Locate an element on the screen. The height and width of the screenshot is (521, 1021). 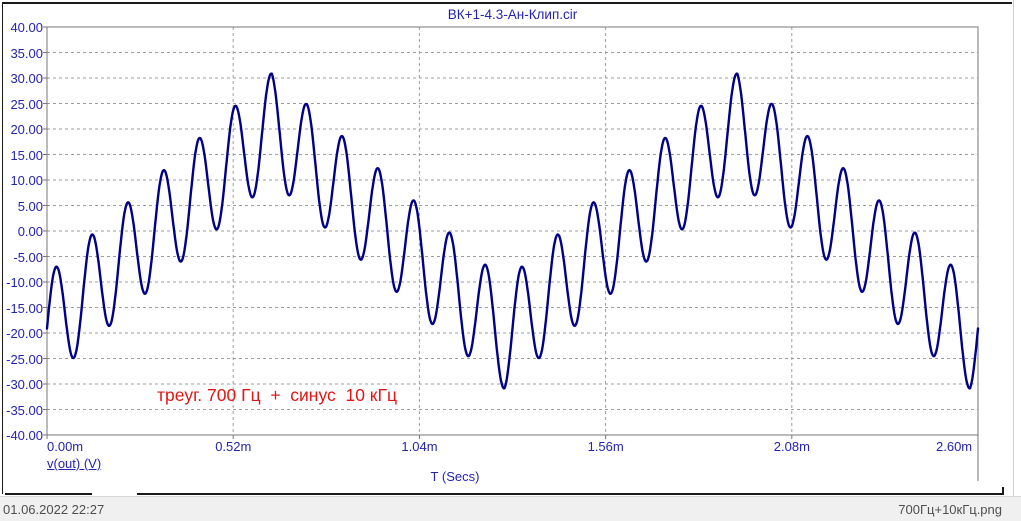
y-tick-label: 35.00 is located at coordinates (26, 53).